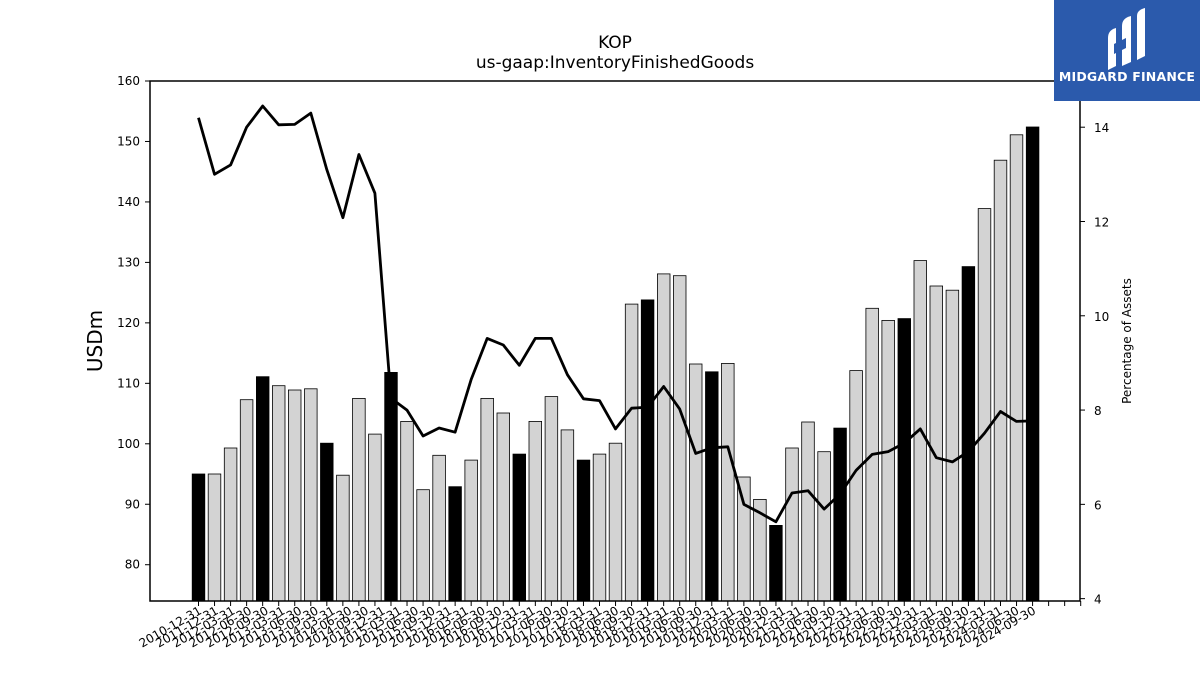 The image size is (1200, 675). What do you see at coordinates (132, 504) in the screenshot?
I see `y-tick-label: 90` at bounding box center [132, 504].